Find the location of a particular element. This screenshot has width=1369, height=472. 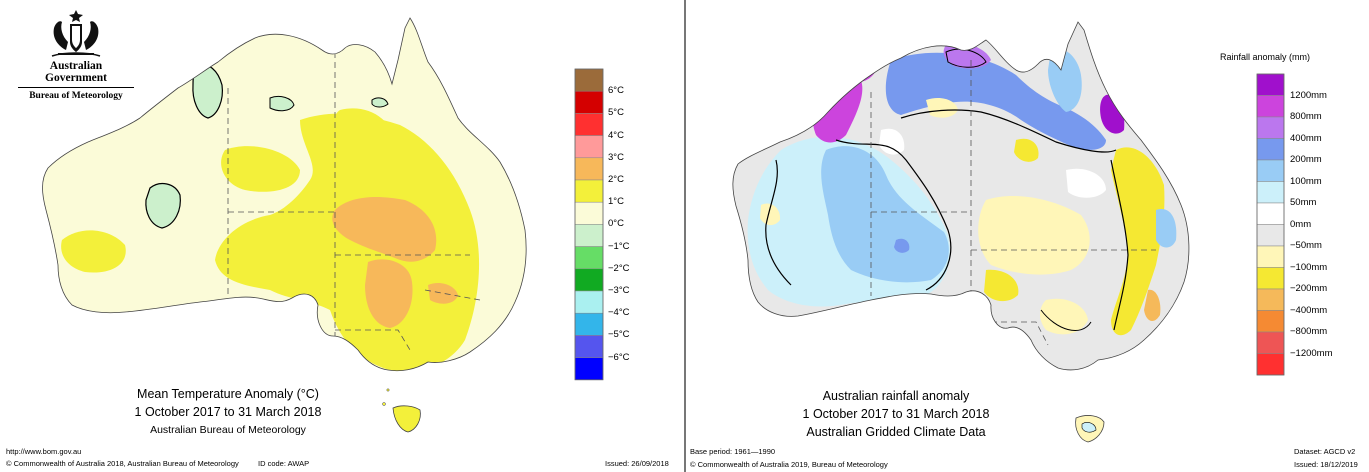

temperature-legend-label: 1°C is located at coordinates (616, 202).